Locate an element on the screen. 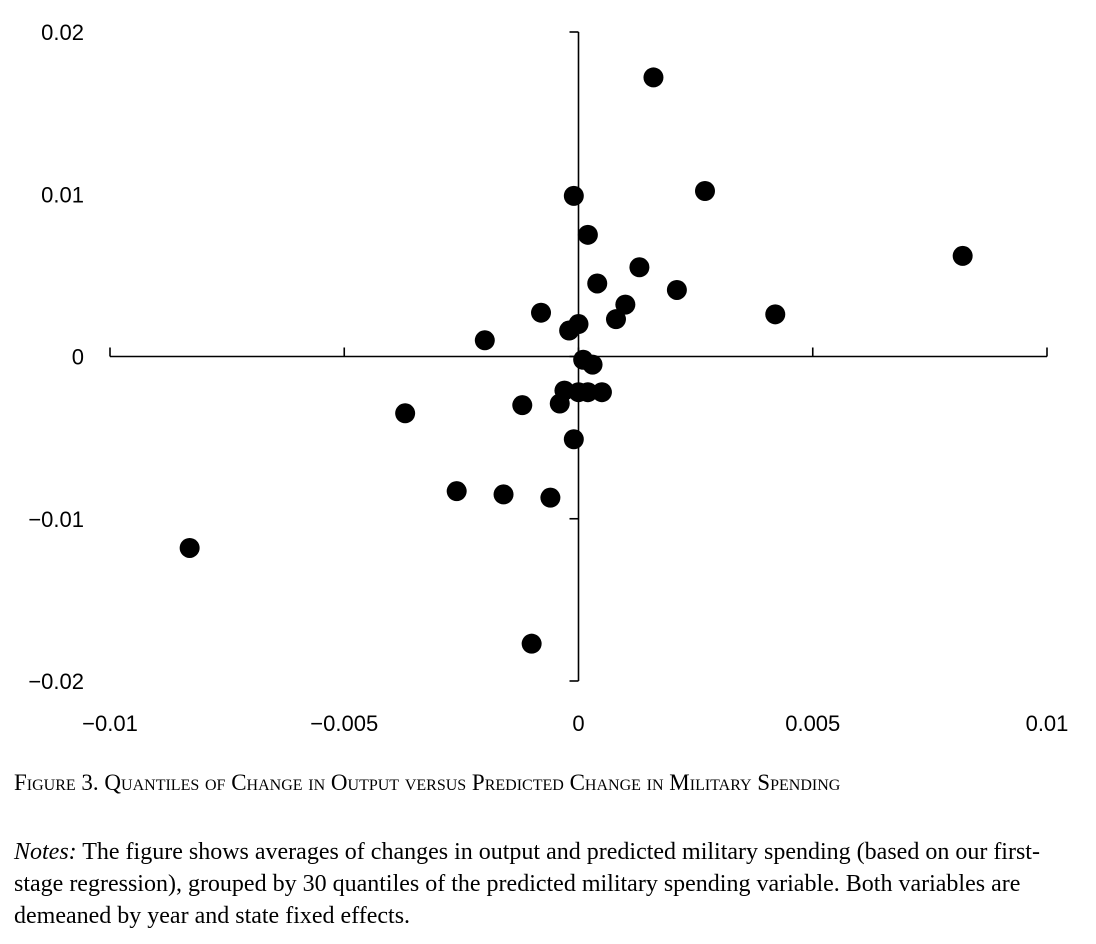  x-tick-label: 0.01 is located at coordinates (1047, 723).